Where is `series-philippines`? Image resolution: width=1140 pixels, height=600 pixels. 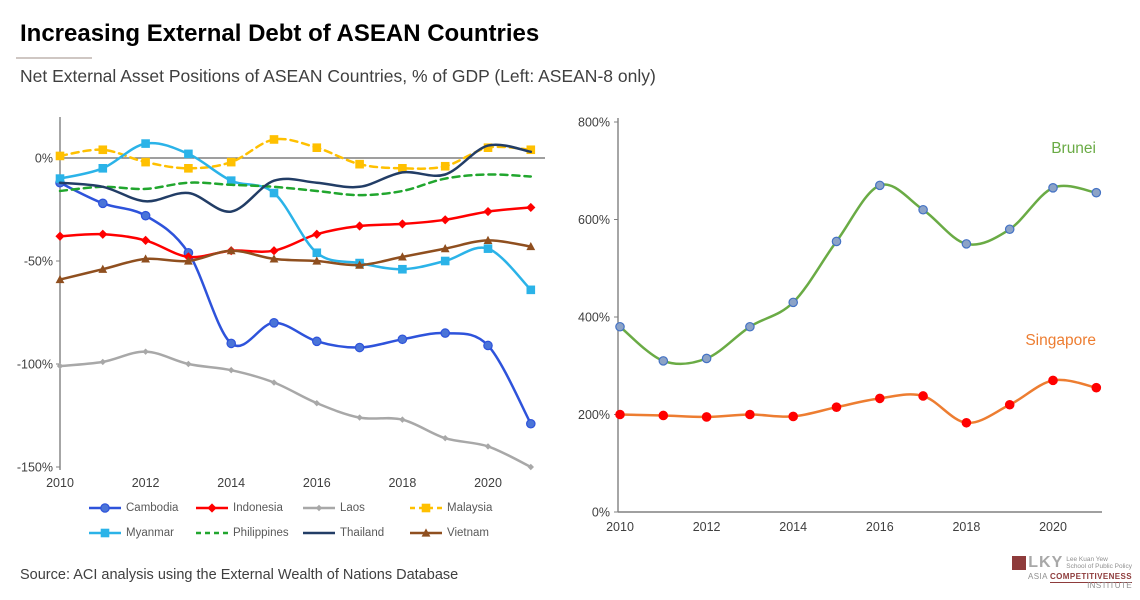
series-philippines is located at coordinates (295, 185).